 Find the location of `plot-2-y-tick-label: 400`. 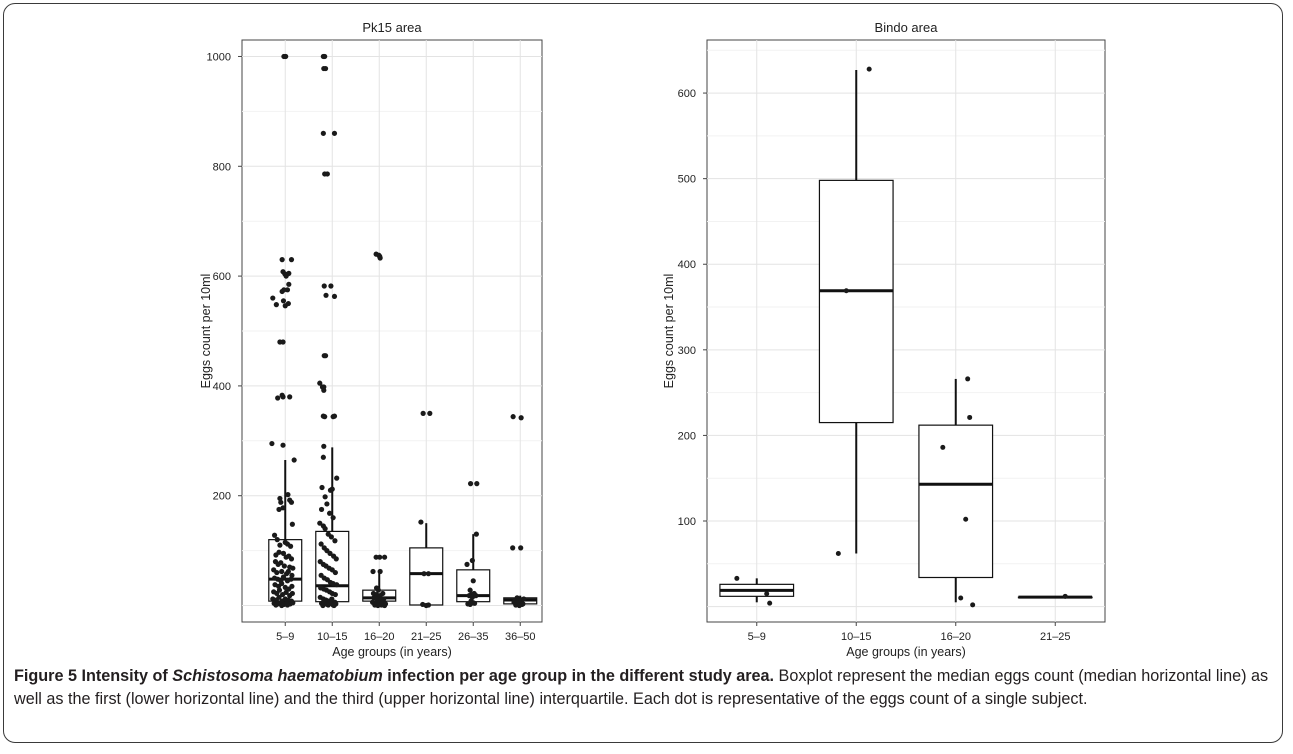

plot-2-y-tick-label: 400 is located at coordinates (687, 265).